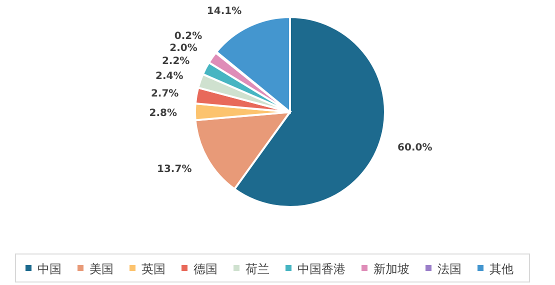  What do you see at coordinates (258, 269) in the screenshot?
I see `legend-label: 荷兰` at bounding box center [258, 269].